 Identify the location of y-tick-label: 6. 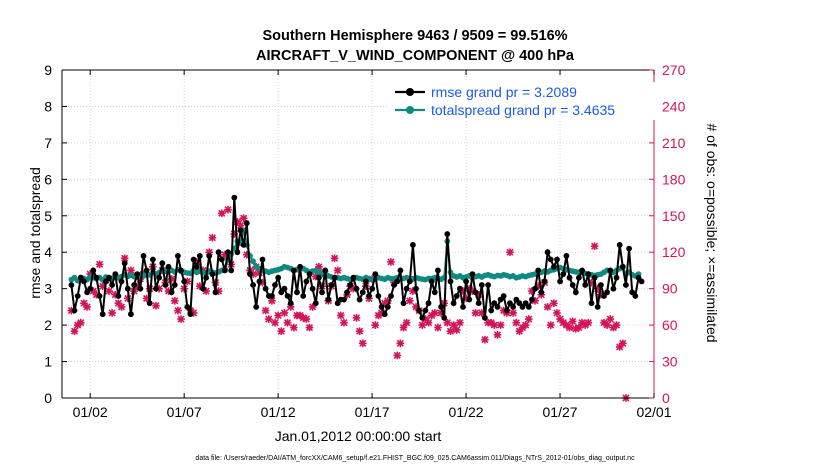
(48, 179).